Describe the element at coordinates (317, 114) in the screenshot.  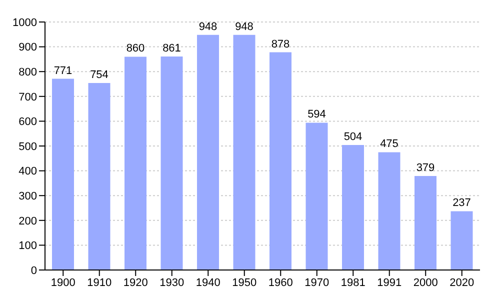
I see `data-label: 594` at that location.